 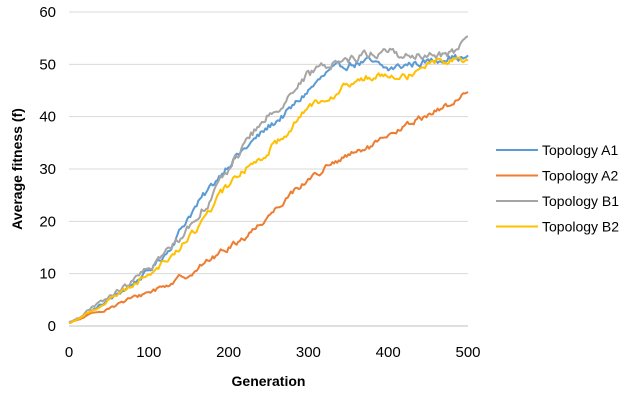 What do you see at coordinates (273, 352) in the screenshot?
I see `x-axis-ticks: 0 100 200 300 400 500` at bounding box center [273, 352].